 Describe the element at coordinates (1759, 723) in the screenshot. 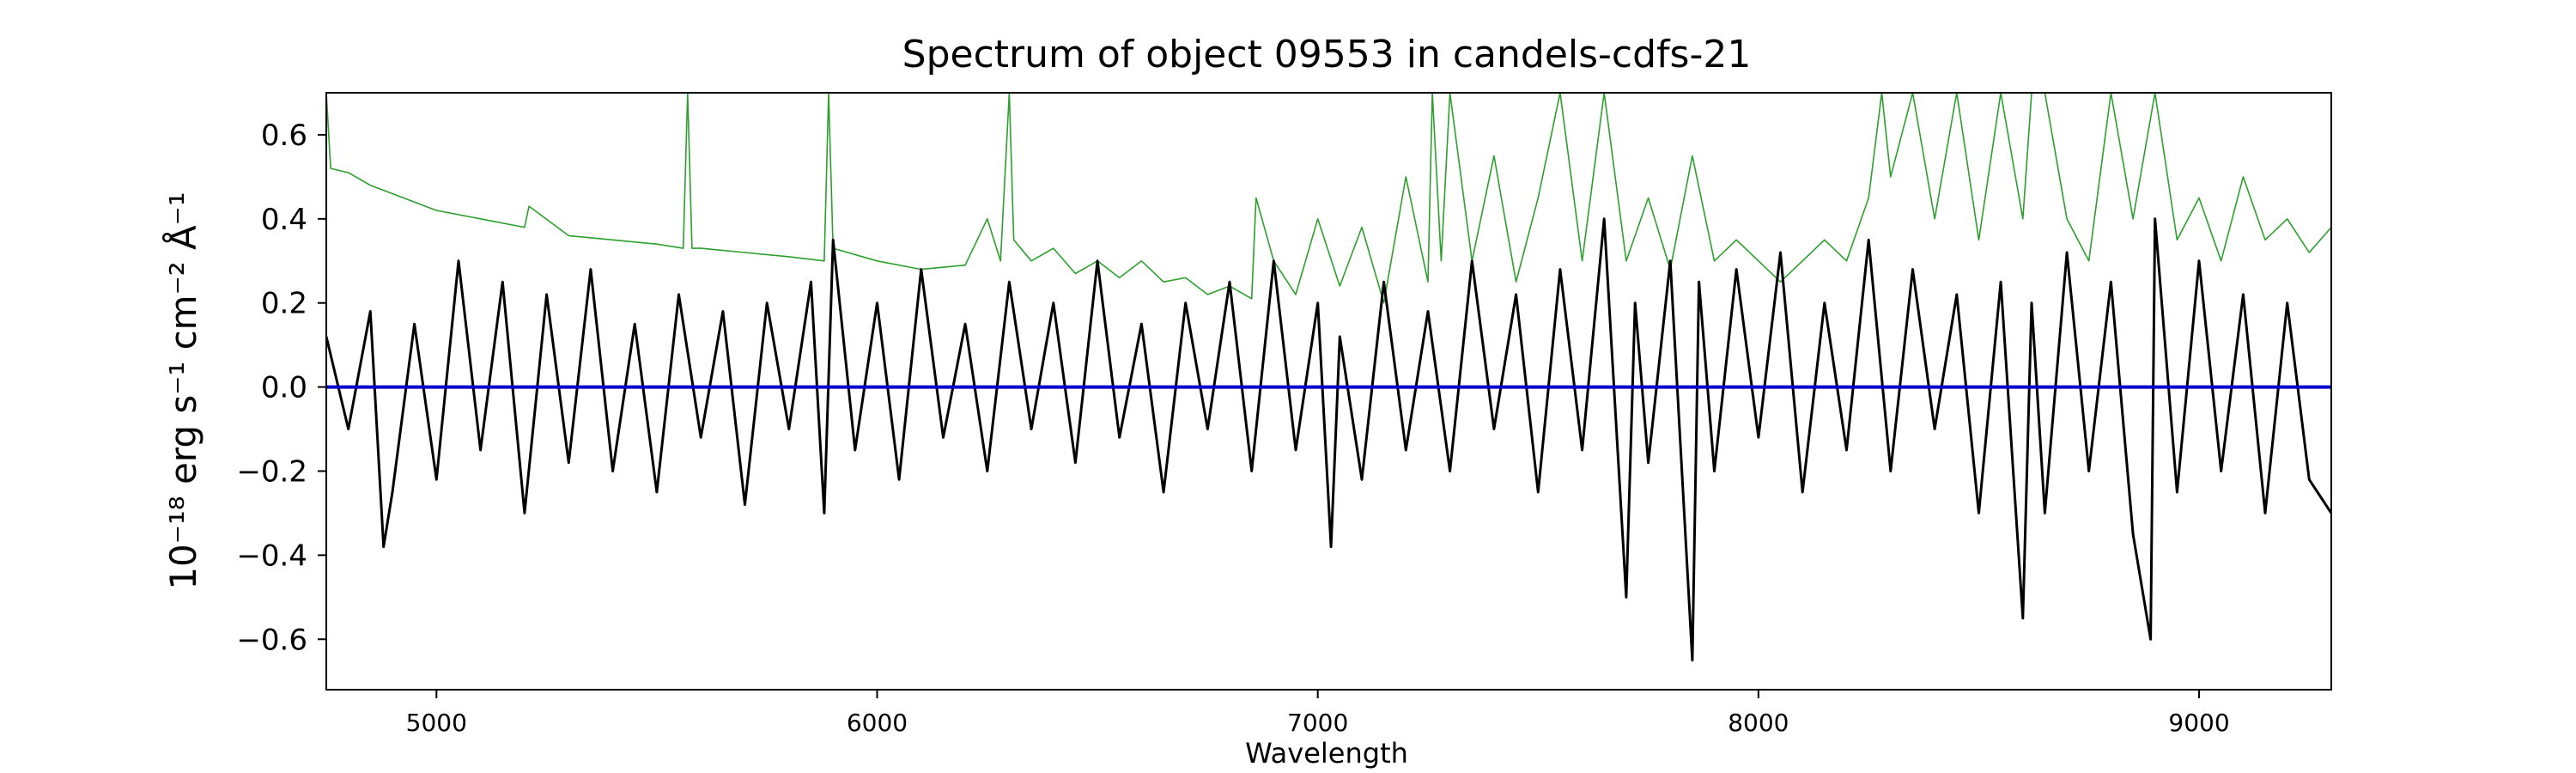

I see `x-tick-label: 8000` at that location.